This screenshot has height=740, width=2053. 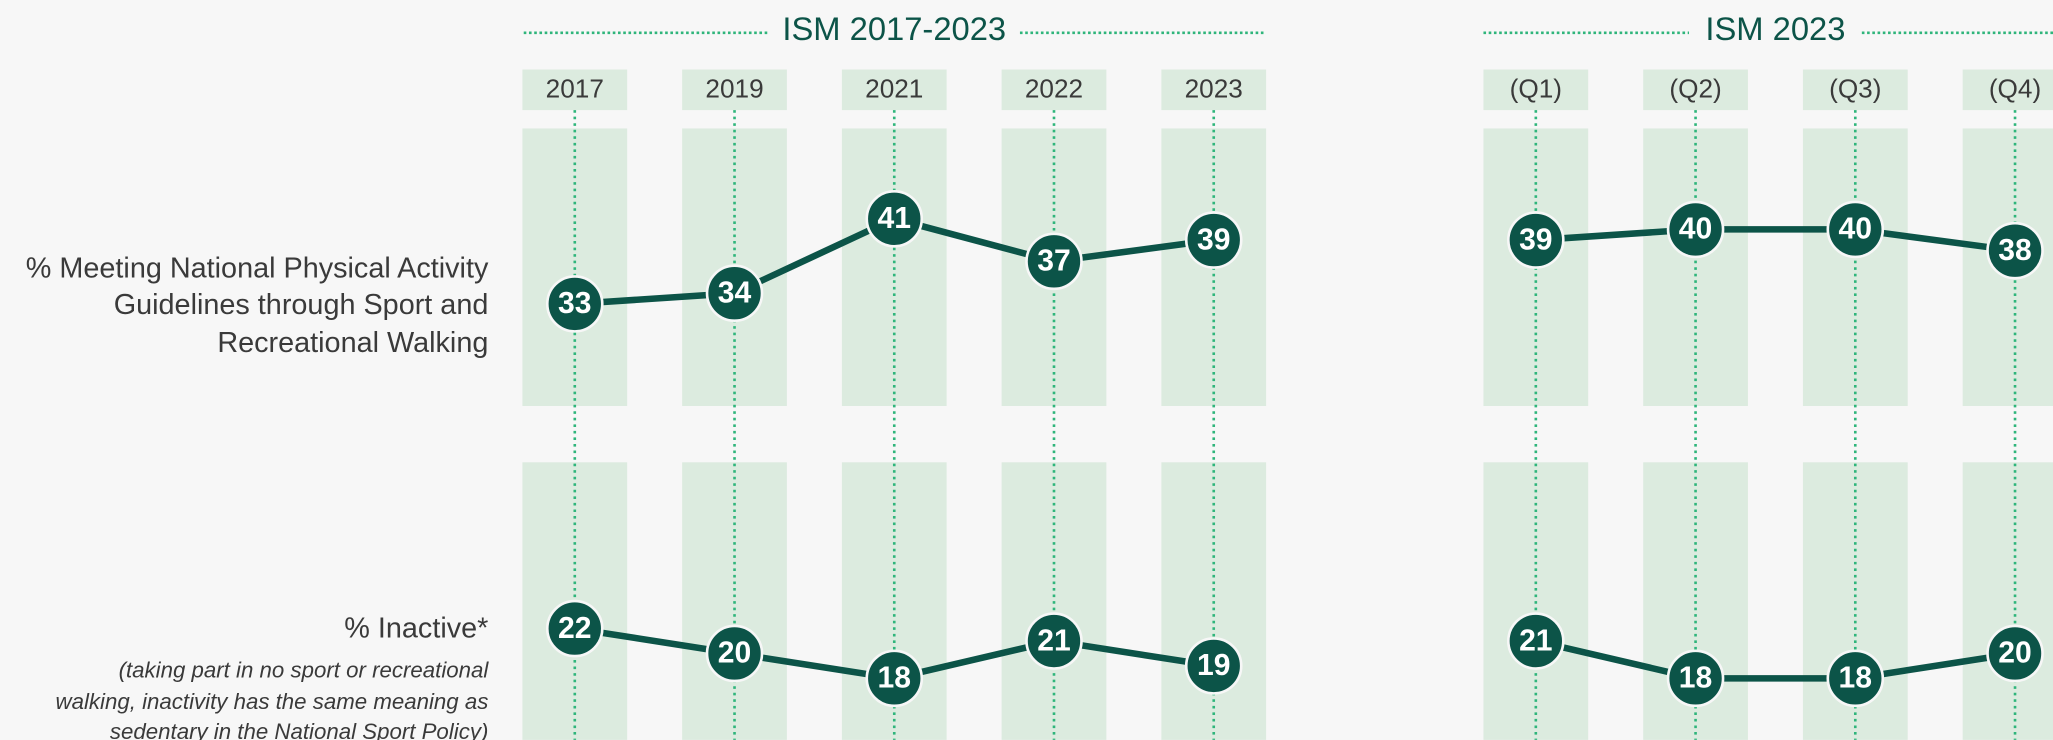 I want to click on row-label: Recreational Walking, so click(x=352, y=343).